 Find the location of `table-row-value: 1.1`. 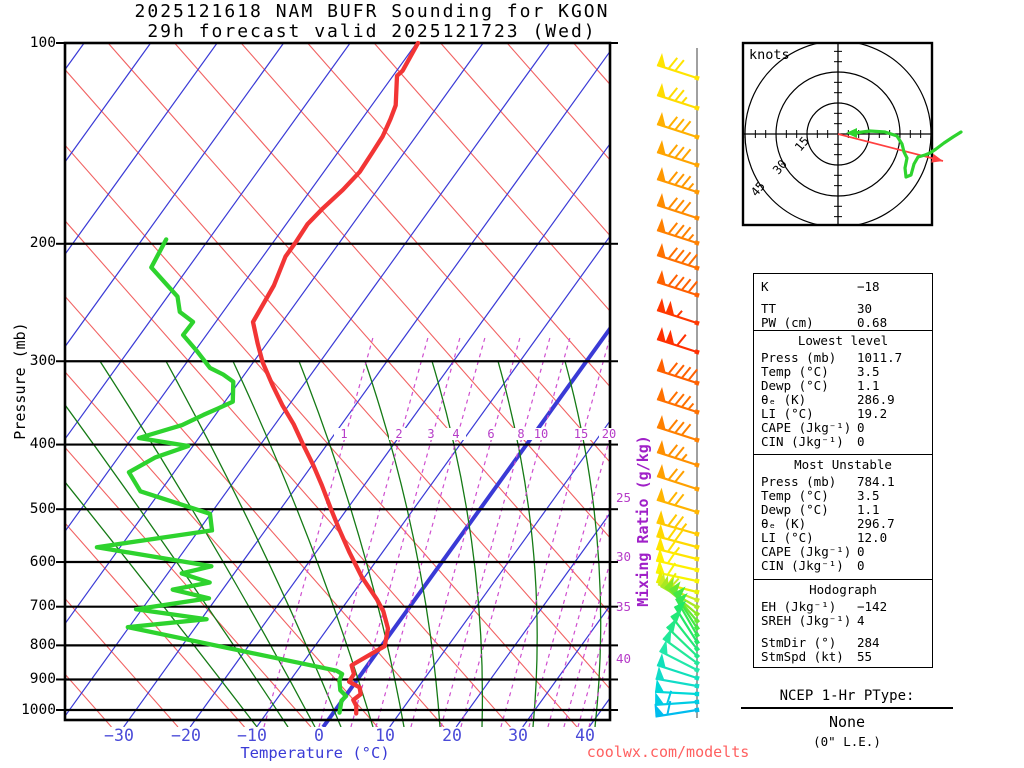

table-row-value: 1.1 is located at coordinates (868, 385).